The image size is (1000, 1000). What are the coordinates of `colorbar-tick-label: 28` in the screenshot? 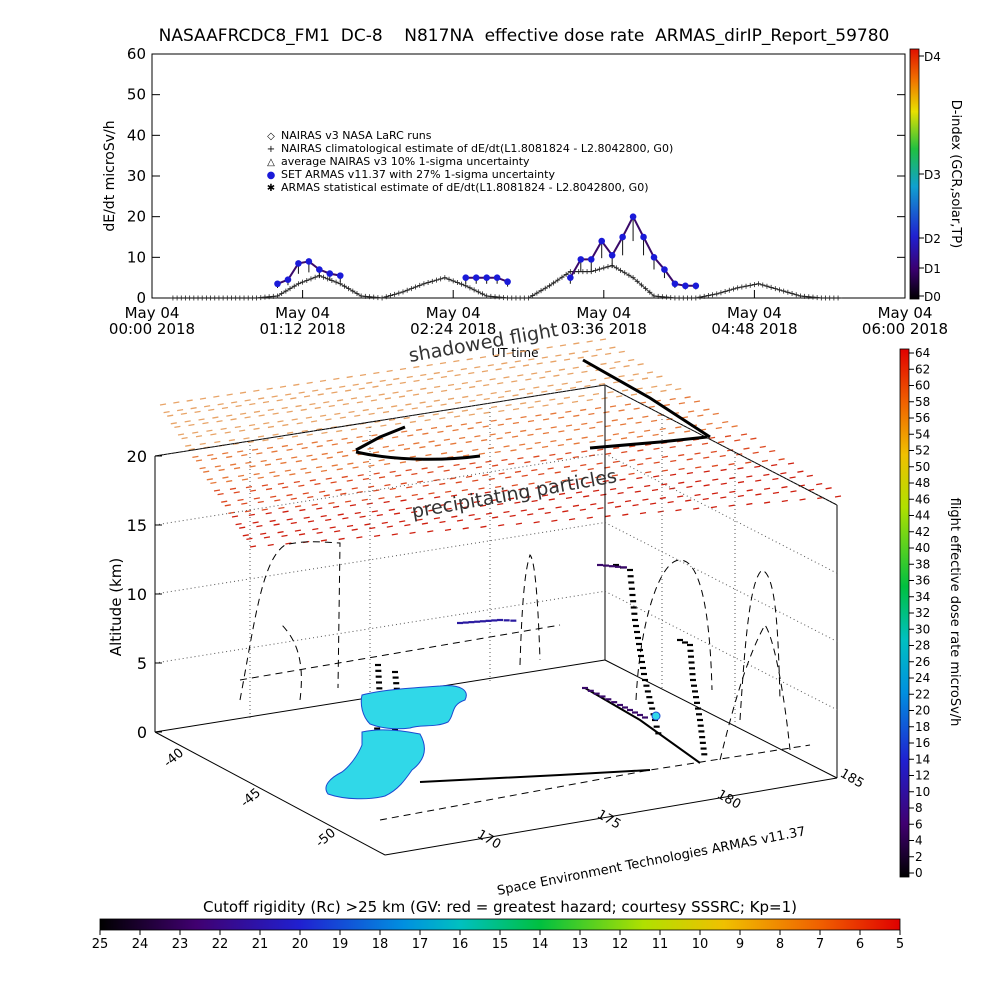 It's located at (922, 646).